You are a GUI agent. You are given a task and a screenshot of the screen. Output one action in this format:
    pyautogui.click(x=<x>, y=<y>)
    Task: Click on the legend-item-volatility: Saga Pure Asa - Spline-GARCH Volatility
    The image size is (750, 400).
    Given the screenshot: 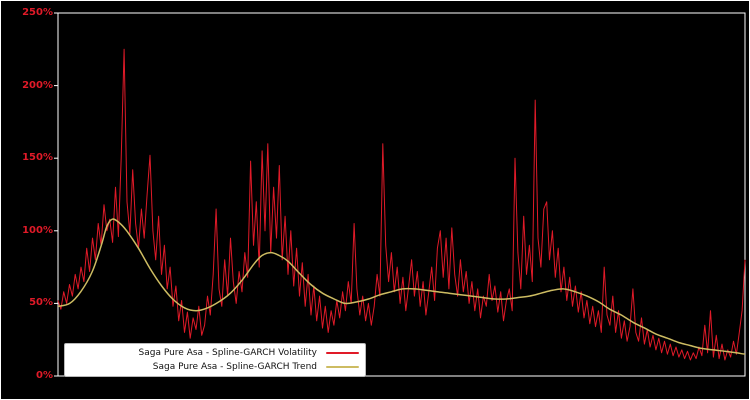 What is the action you would take?
    pyautogui.click(x=215, y=353)
    